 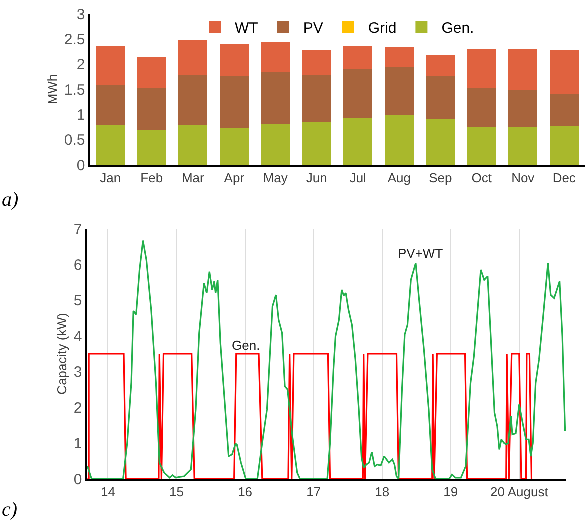 I want to click on x-tick-label: Apr, so click(x=235, y=178).